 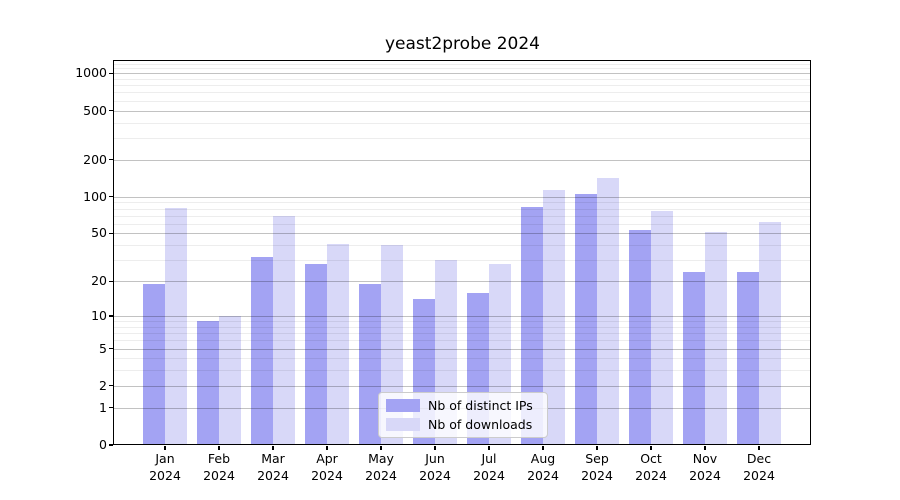 What do you see at coordinates (284, 330) in the screenshot?
I see `bar-mar-downloads` at bounding box center [284, 330].